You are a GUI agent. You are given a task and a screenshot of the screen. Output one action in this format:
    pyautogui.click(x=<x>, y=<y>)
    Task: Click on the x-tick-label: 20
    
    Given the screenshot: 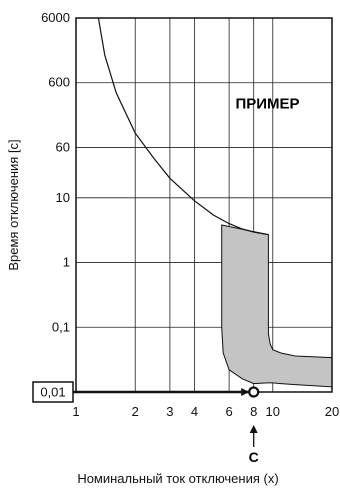 What is the action you would take?
    pyautogui.click(x=332, y=411)
    